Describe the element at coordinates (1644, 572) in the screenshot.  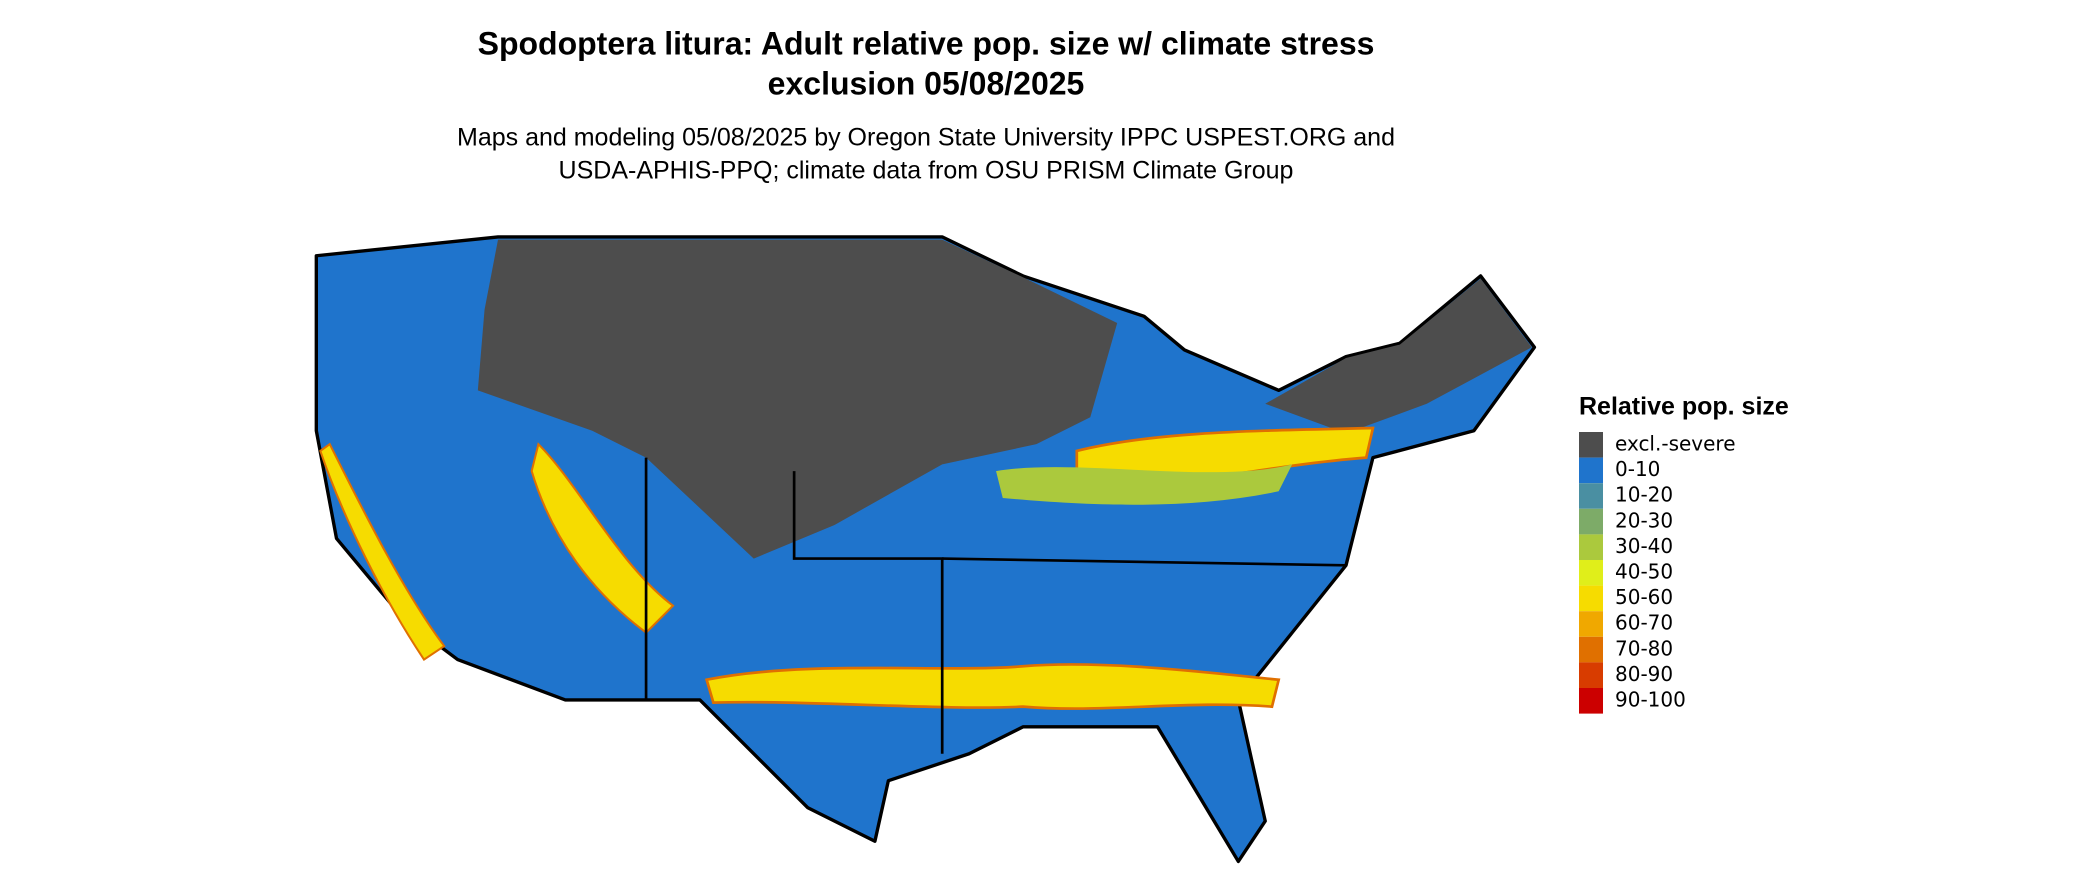
I see `legend-label: 40-50` at that location.